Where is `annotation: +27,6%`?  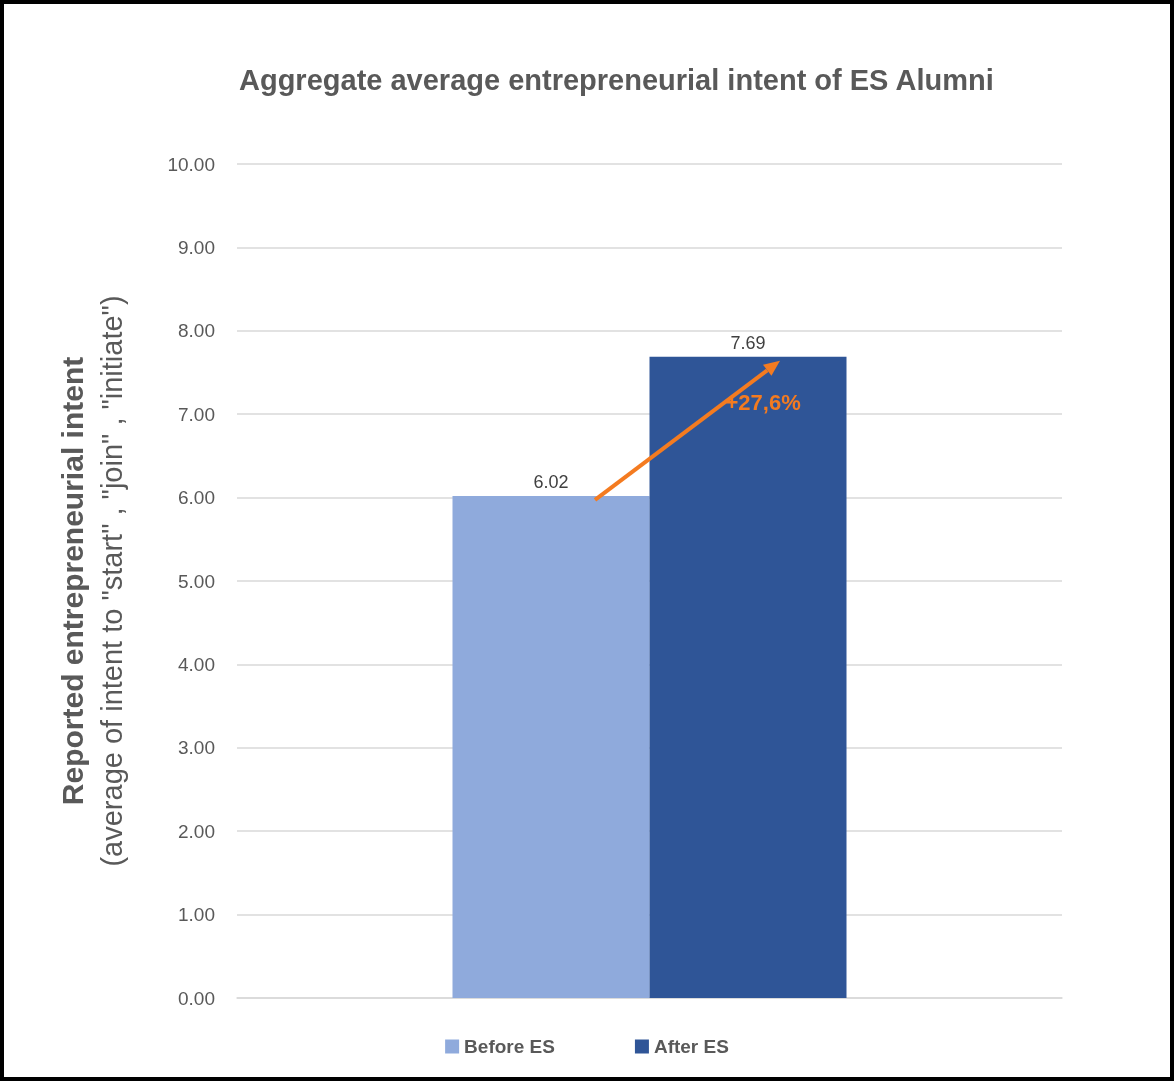 annotation: +27,6% is located at coordinates (763, 403).